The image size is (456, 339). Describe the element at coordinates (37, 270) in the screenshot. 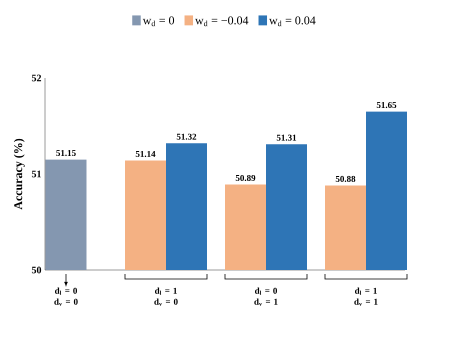

I see `y-tick-label: 50` at that location.